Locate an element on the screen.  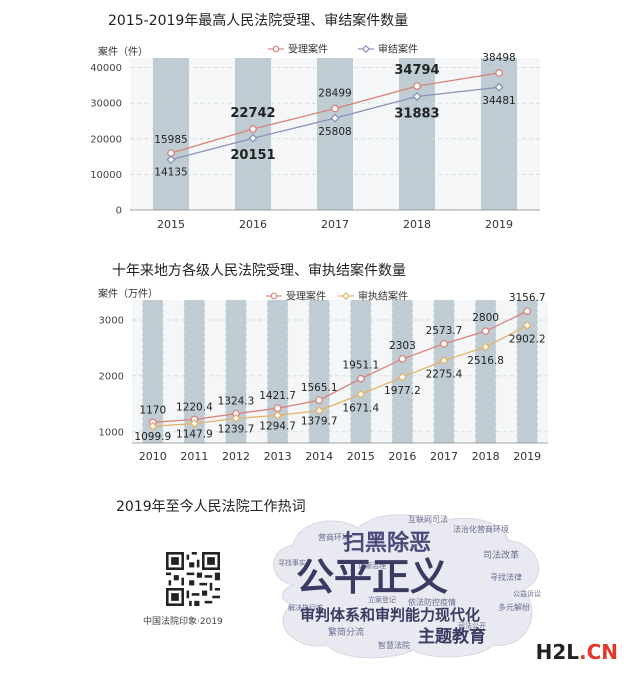
data-label: 31883 is located at coordinates (416, 113).